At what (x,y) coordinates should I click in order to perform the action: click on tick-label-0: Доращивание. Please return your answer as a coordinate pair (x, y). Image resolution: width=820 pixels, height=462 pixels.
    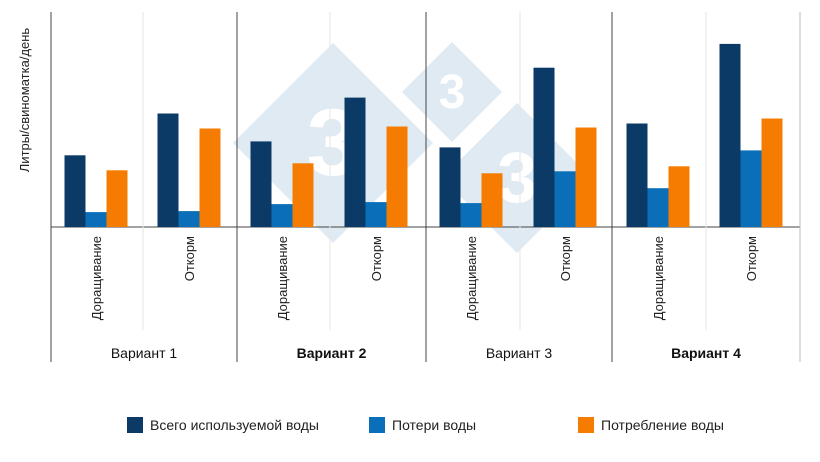
    Looking at the image, I should click on (96, 278).